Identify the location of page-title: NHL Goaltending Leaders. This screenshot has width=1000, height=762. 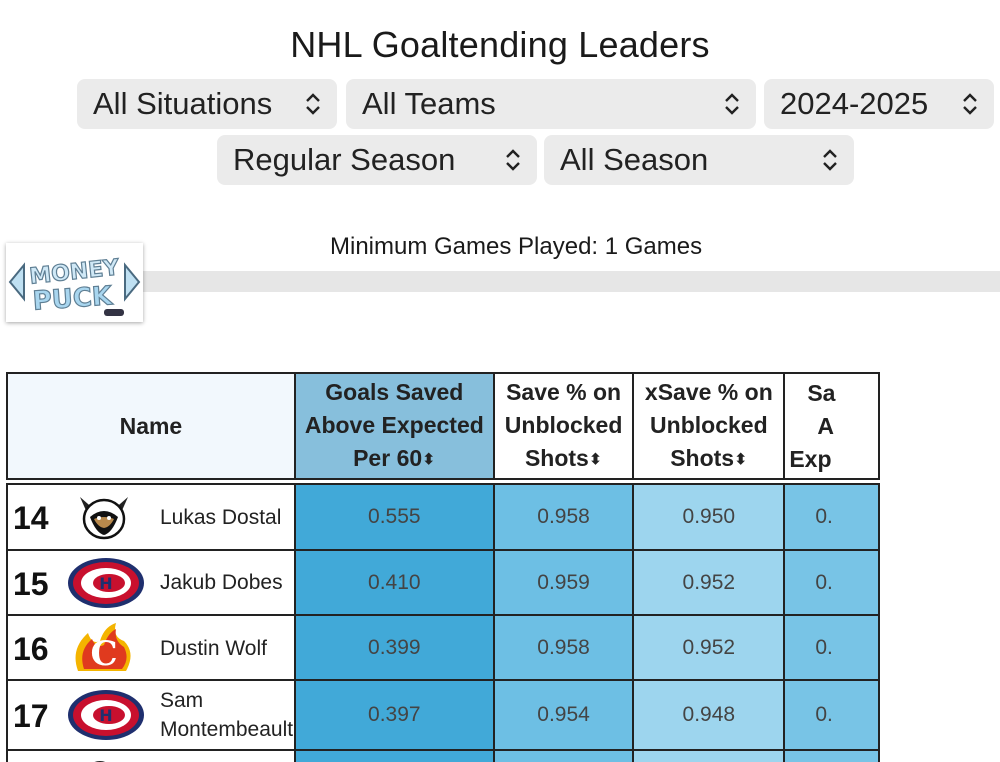
(500, 44).